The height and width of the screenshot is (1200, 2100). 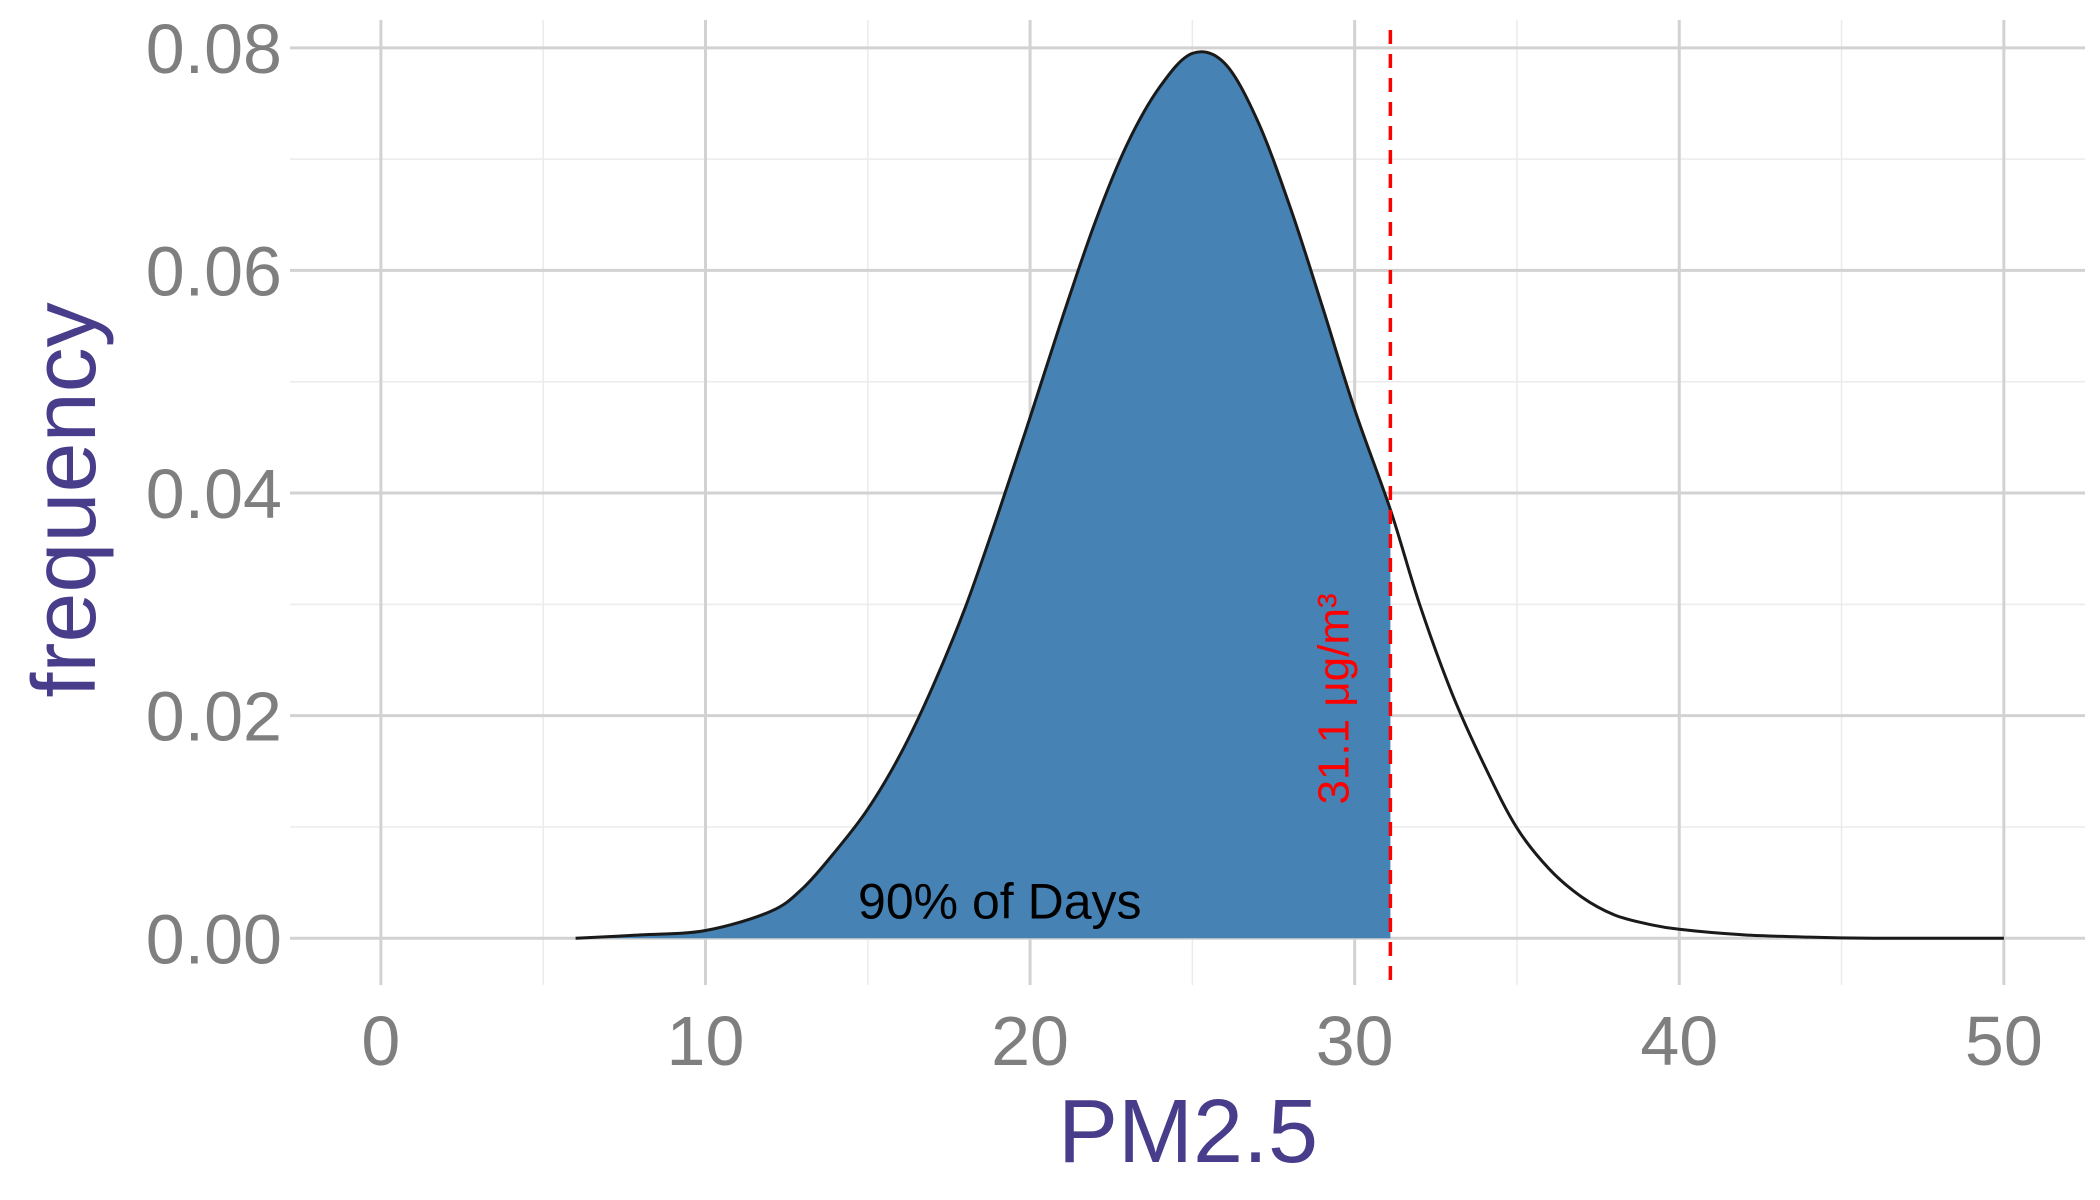 I want to click on x-tick-label: 0, so click(x=380, y=1041).